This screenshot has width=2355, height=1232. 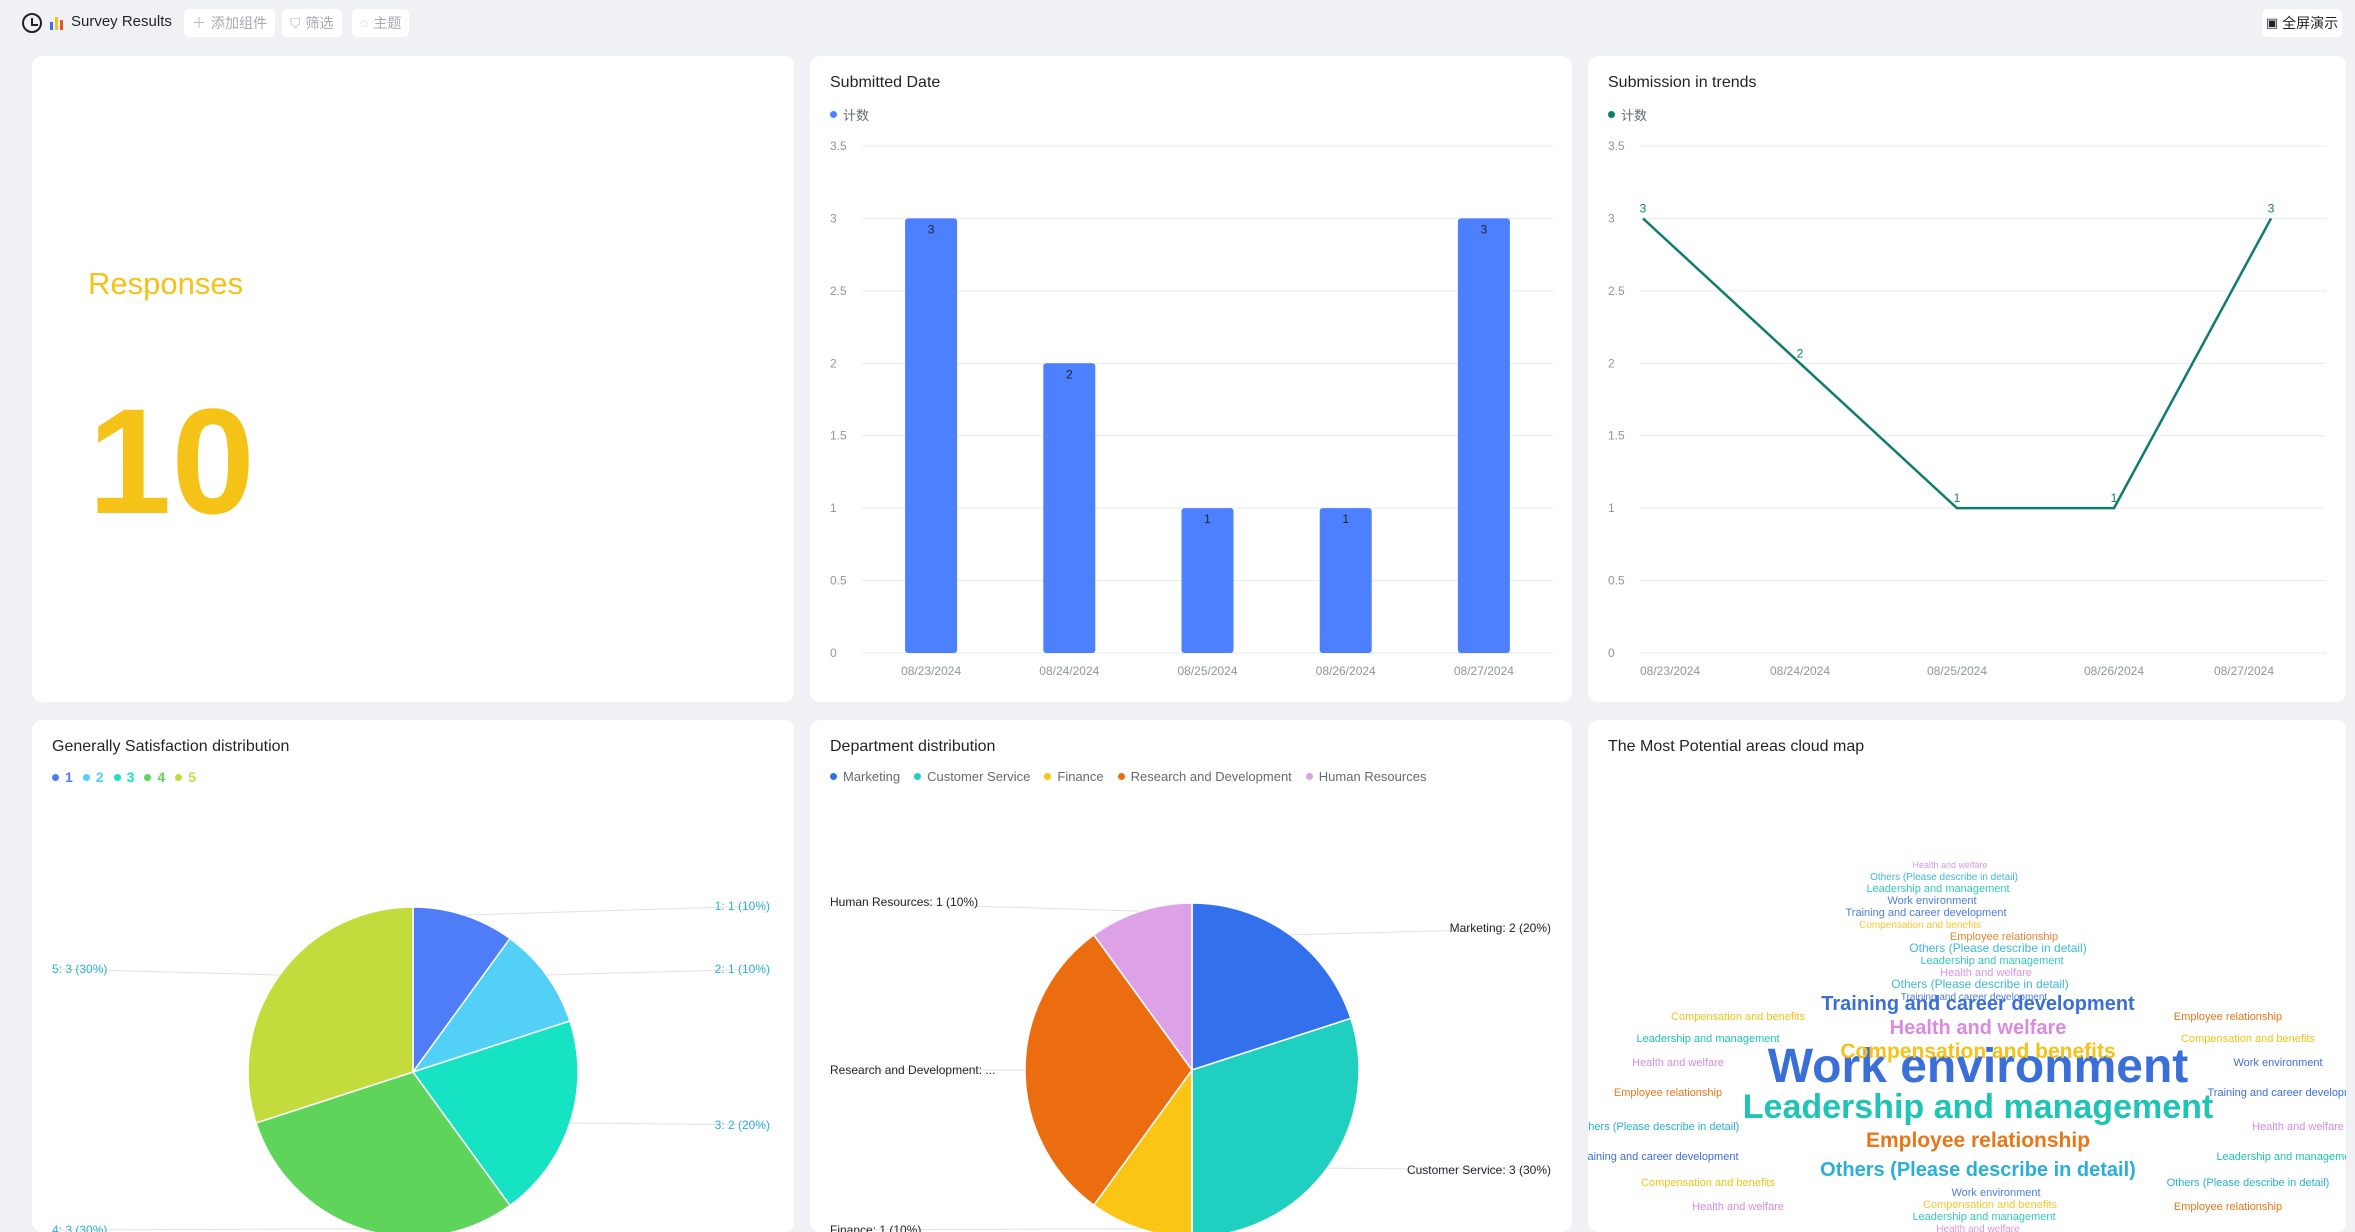 What do you see at coordinates (171, 746) in the screenshot?
I see `card-title: Generally Satisfaction distribution` at bounding box center [171, 746].